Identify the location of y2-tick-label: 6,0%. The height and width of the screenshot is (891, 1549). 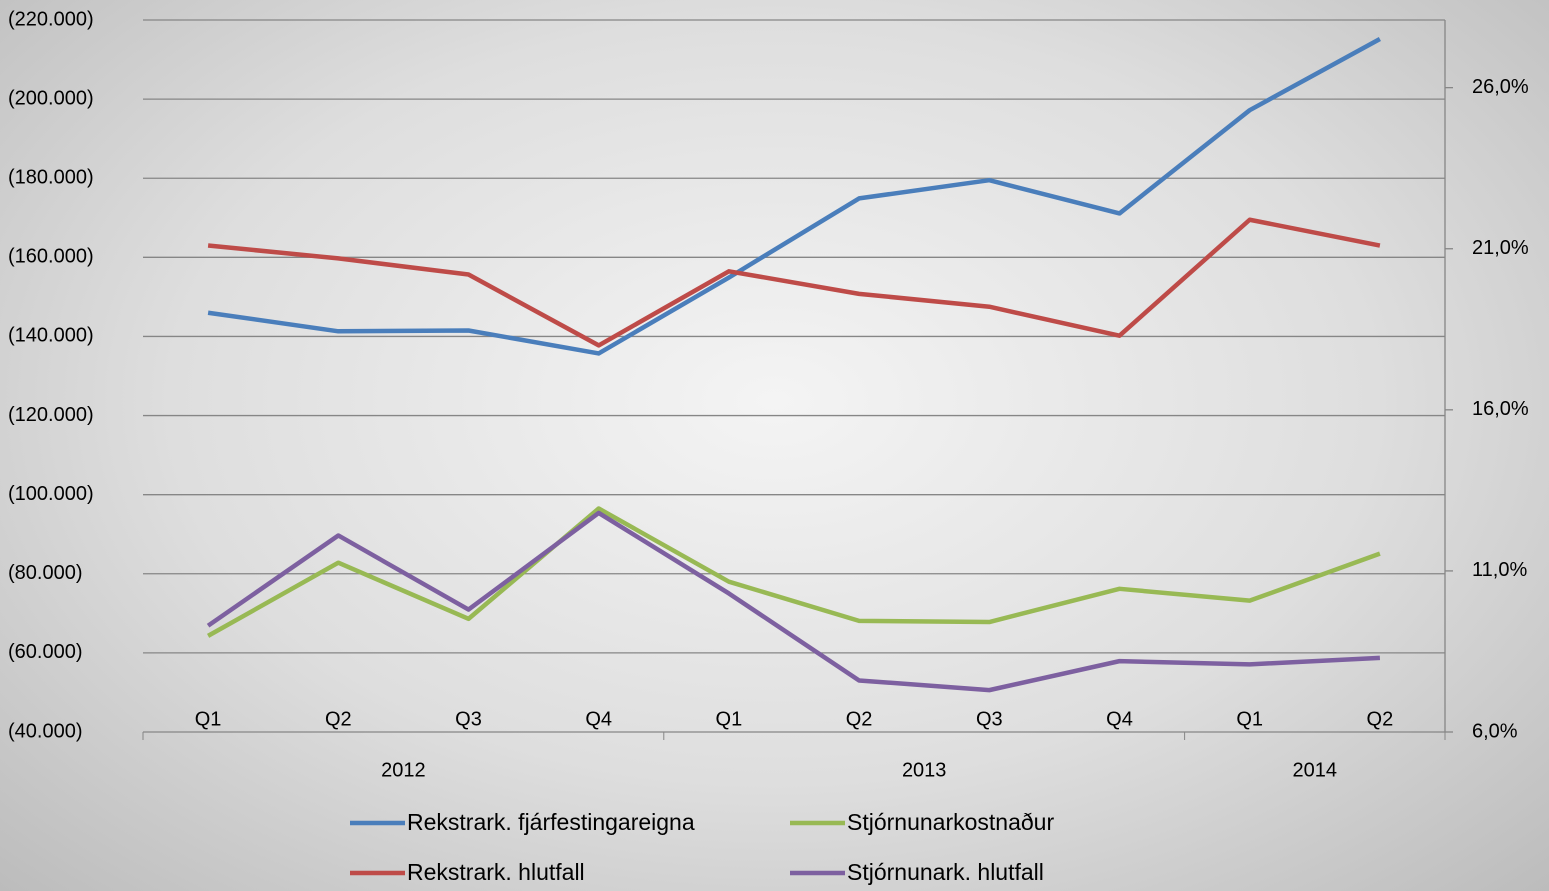
(1495, 731).